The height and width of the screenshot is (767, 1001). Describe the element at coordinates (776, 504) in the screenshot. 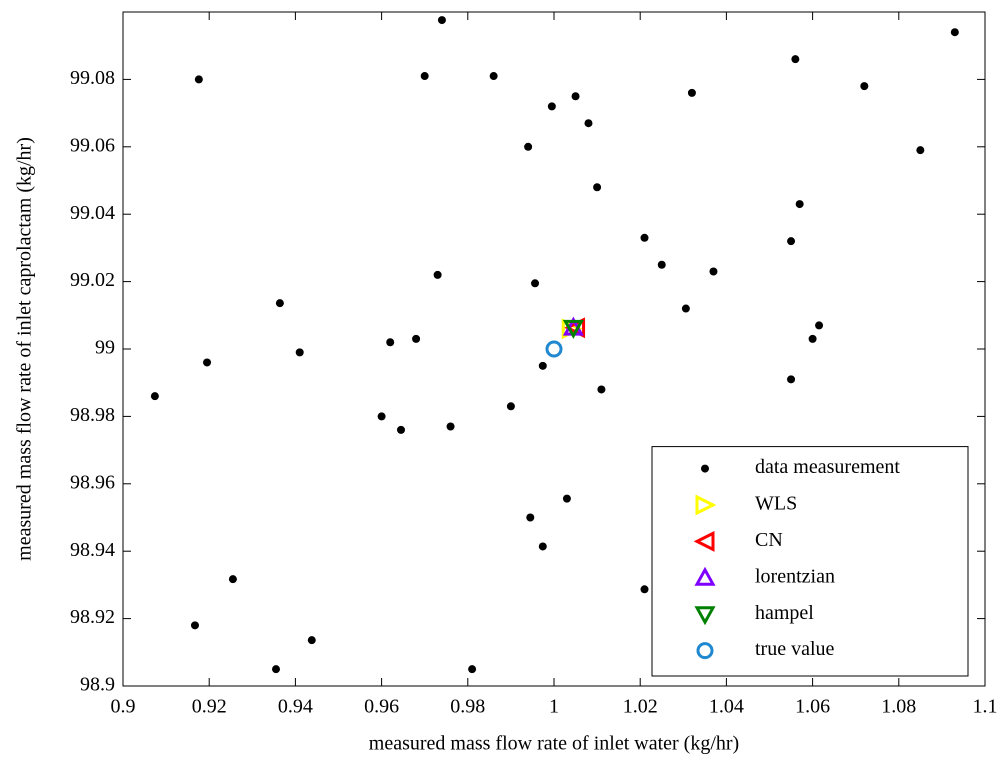

I see `legend-label: WLS` at that location.